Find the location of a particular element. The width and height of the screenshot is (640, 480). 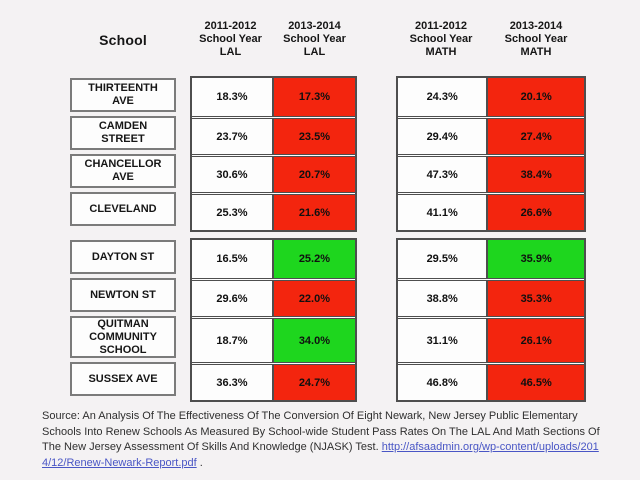

lal-2013-2014-value-cell: 34.0% is located at coordinates (313, 340).